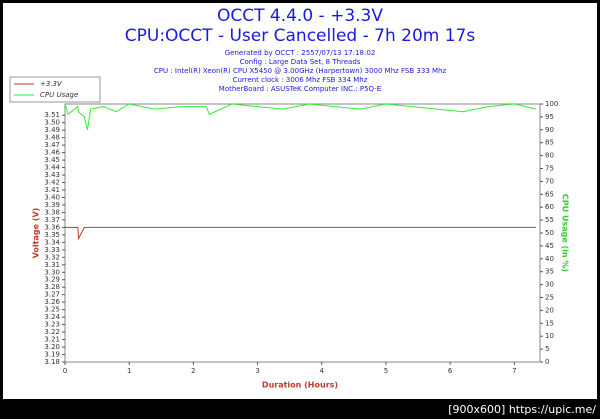 The image size is (600, 419). Describe the element at coordinates (549, 207) in the screenshot. I see `y2-tick-label: 60` at that location.